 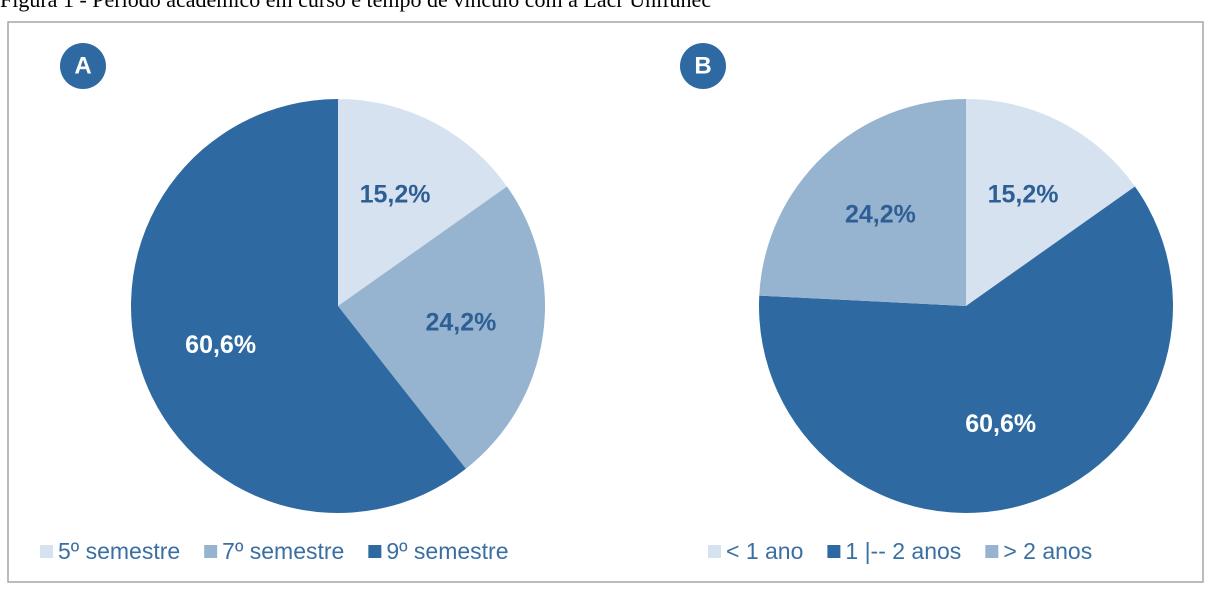 What do you see at coordinates (447, 551) in the screenshot?
I see `legend-label: 9º semestre` at bounding box center [447, 551].